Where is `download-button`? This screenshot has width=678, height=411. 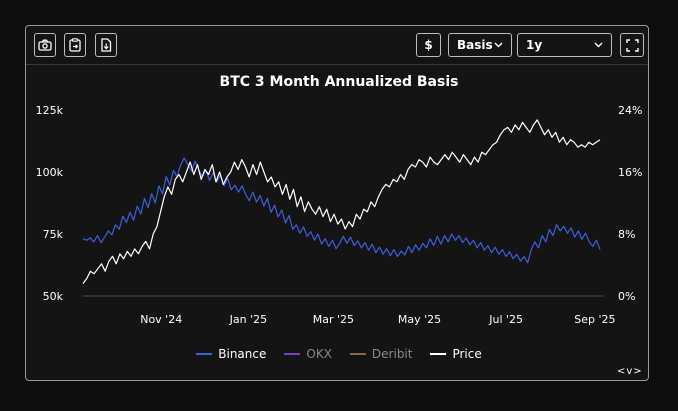
download-button is located at coordinates (106, 45).